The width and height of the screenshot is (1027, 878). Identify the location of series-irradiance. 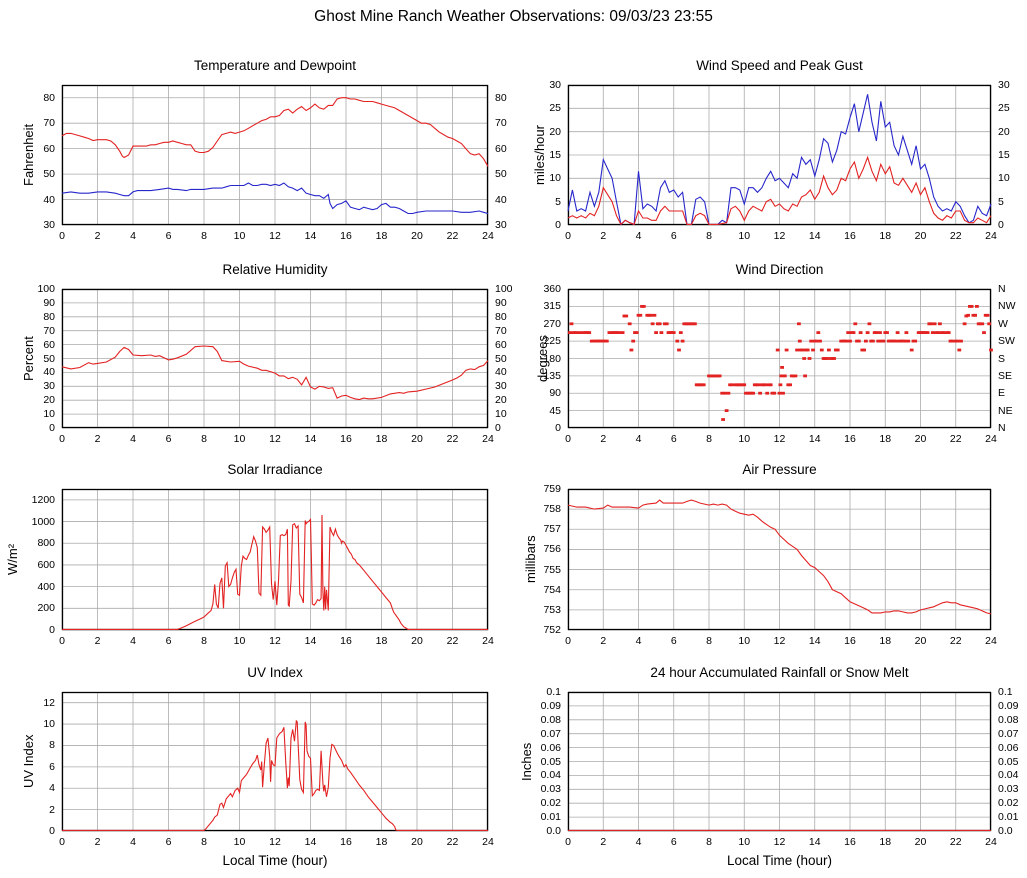
(275, 572).